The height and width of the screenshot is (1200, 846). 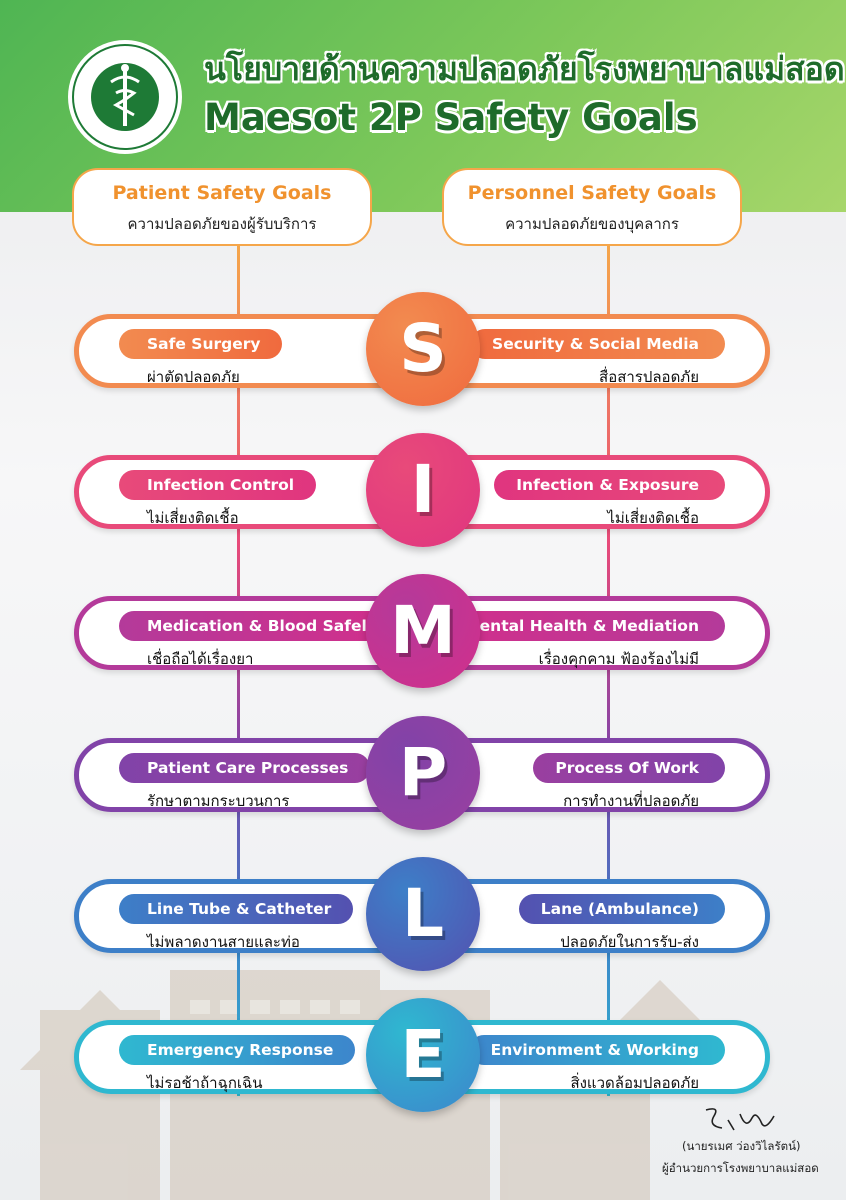 I want to click on simple-letter: P, so click(x=423, y=772).